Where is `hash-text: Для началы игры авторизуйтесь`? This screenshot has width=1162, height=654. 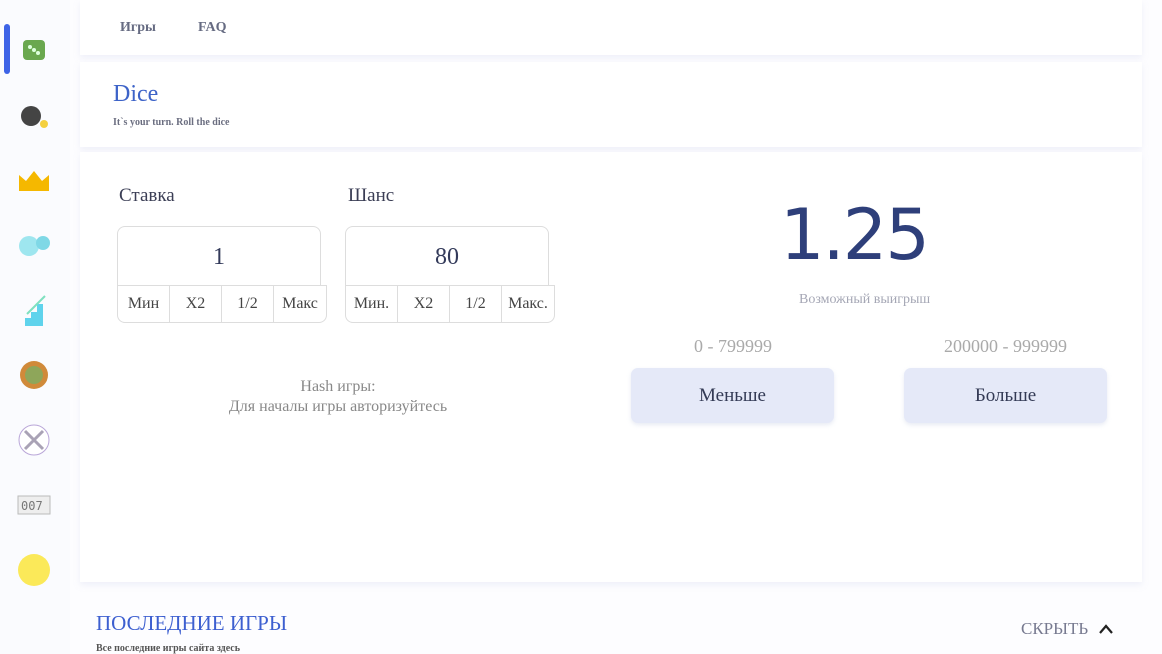
hash-text: Для началы игры авторизуйтесь is located at coordinates (338, 406).